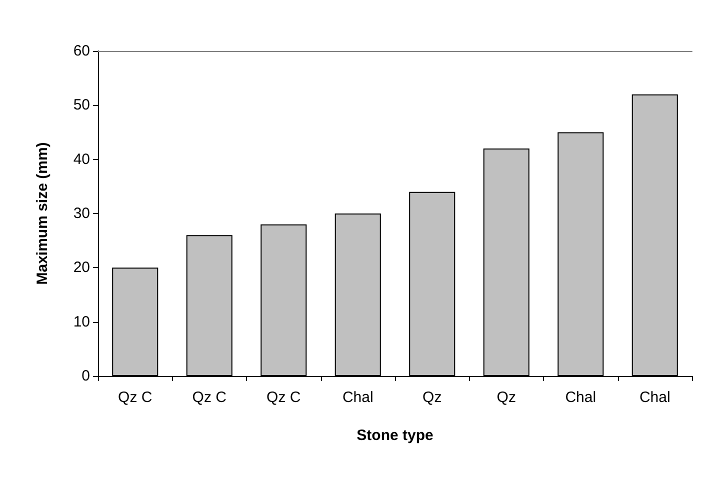  I want to click on y-tick-label: 60, so click(81, 51).